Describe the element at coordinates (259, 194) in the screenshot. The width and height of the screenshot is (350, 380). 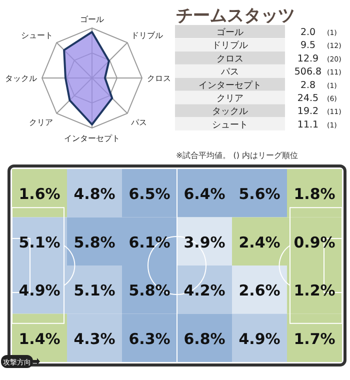
I see `data-label: 5.6%` at that location.